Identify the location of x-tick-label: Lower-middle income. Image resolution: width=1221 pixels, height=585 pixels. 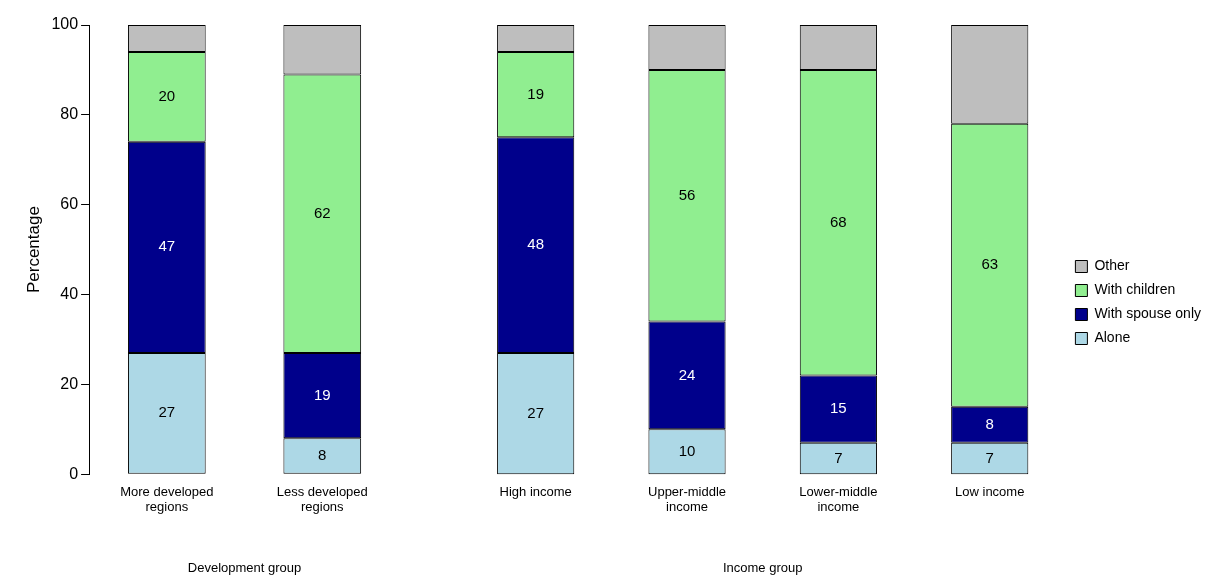
(838, 499).